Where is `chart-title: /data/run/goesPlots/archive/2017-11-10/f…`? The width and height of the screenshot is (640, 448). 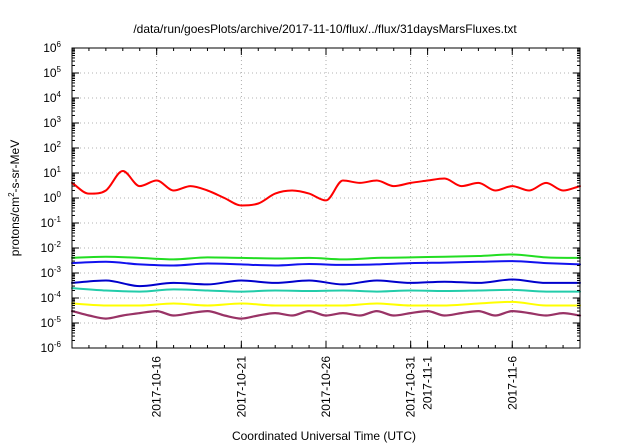 chart-title: /data/run/goesPlots/archive/2017-11-10/f… is located at coordinates (325, 29).